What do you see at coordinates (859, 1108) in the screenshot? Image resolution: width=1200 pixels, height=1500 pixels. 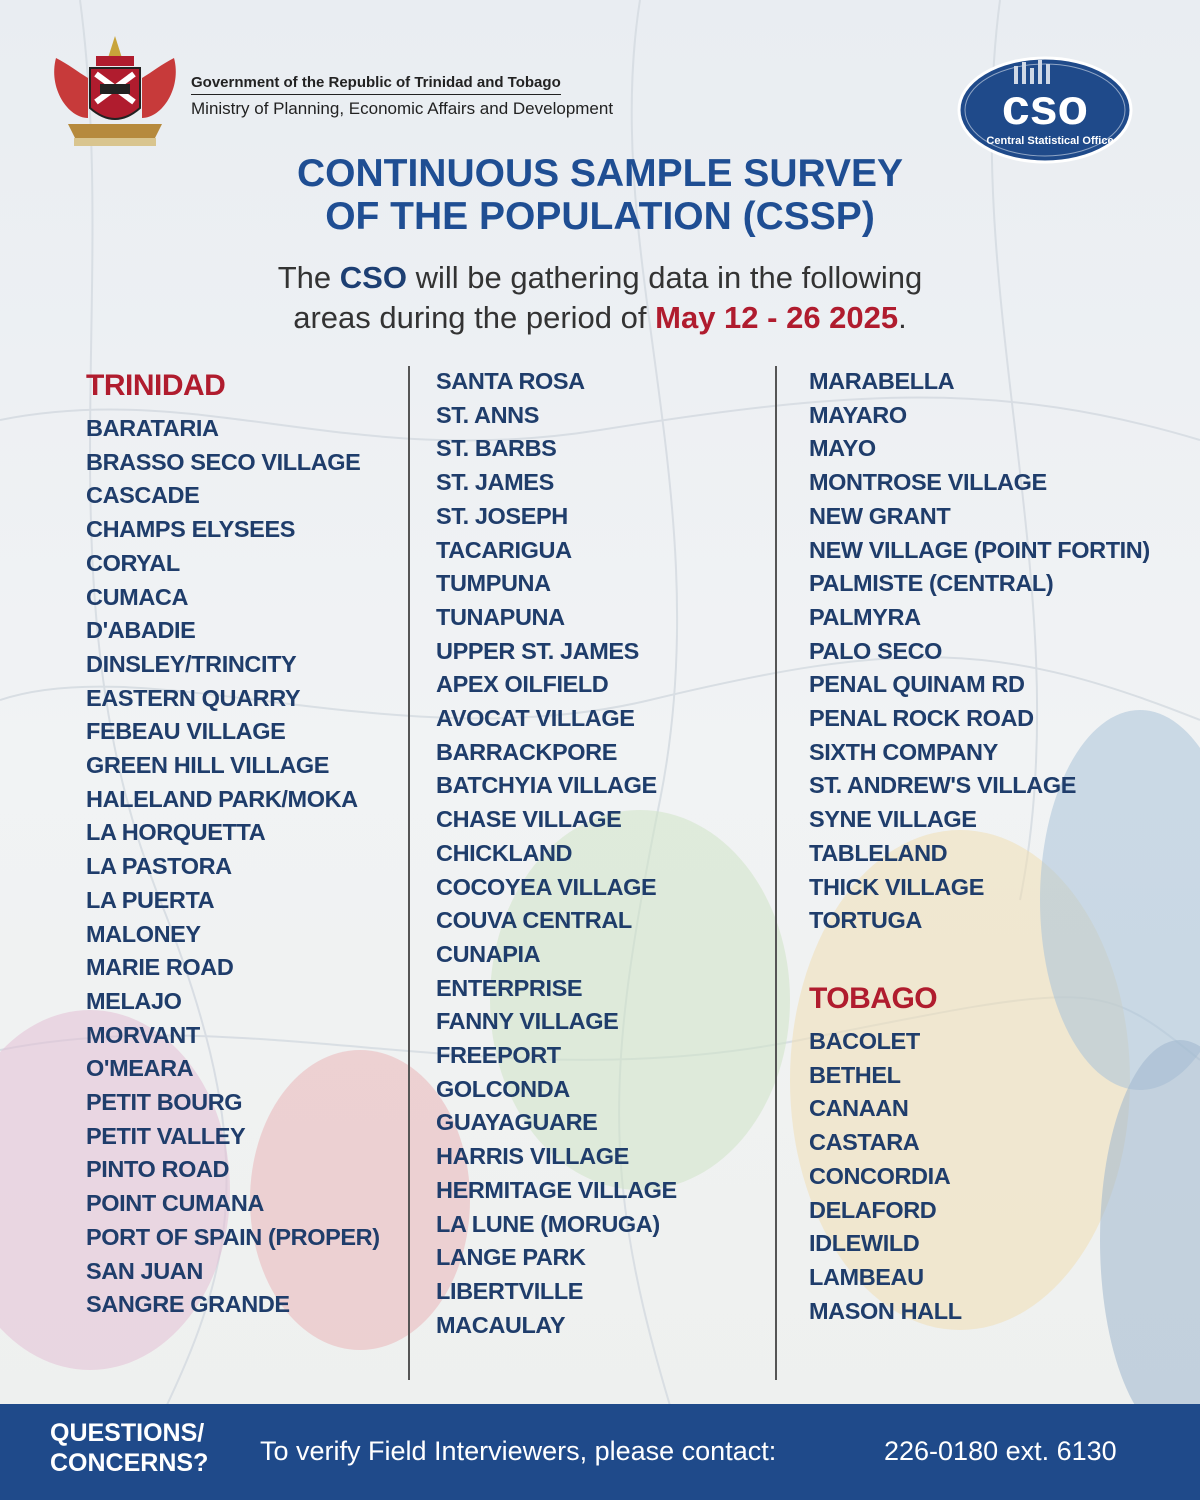 I see `area-item: CANAAN` at bounding box center [859, 1108].